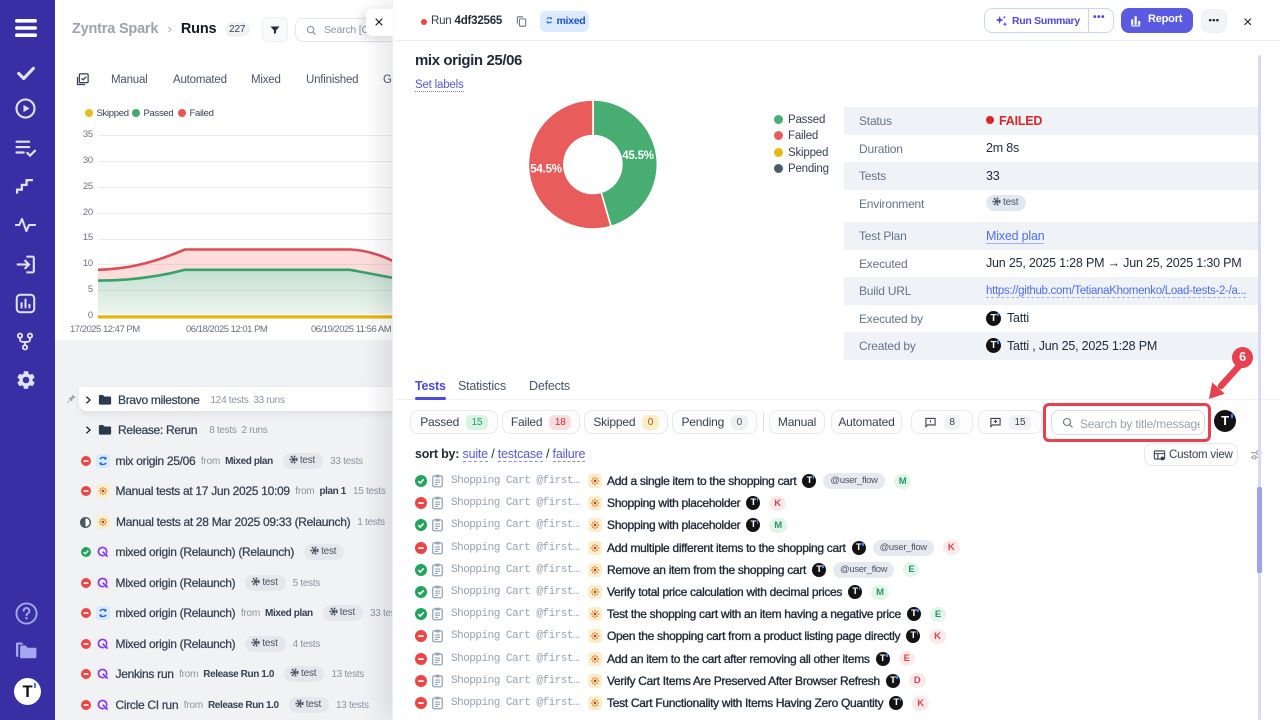 The image size is (1280, 720). Describe the element at coordinates (546, 170) in the screenshot. I see `svg-text: 54.5%` at that location.